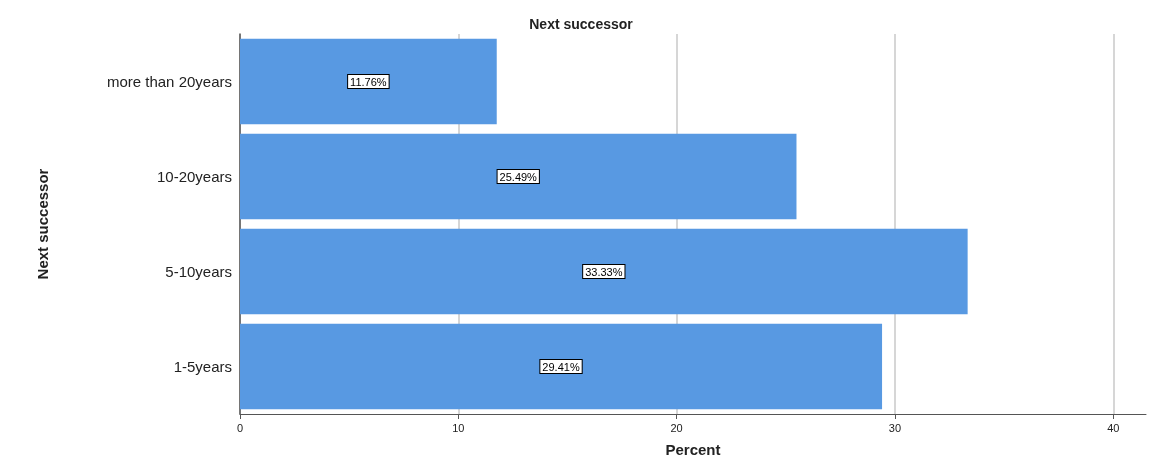  What do you see at coordinates (240, 427) in the screenshot?
I see `x-tick-label: 0` at bounding box center [240, 427].